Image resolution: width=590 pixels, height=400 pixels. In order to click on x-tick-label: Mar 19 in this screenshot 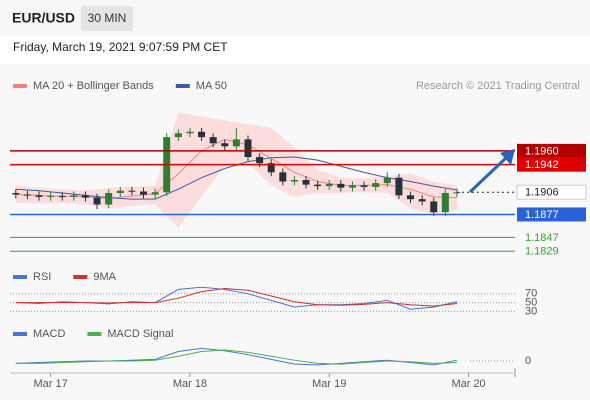, I will do `click(329, 384)`.